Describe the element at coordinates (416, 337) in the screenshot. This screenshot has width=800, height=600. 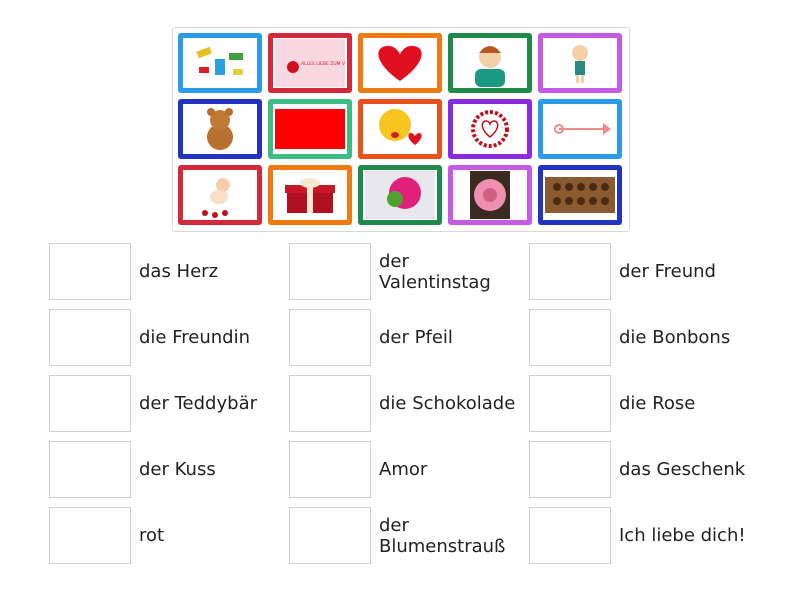
I see `word-label-text: der Pfeil` at that location.